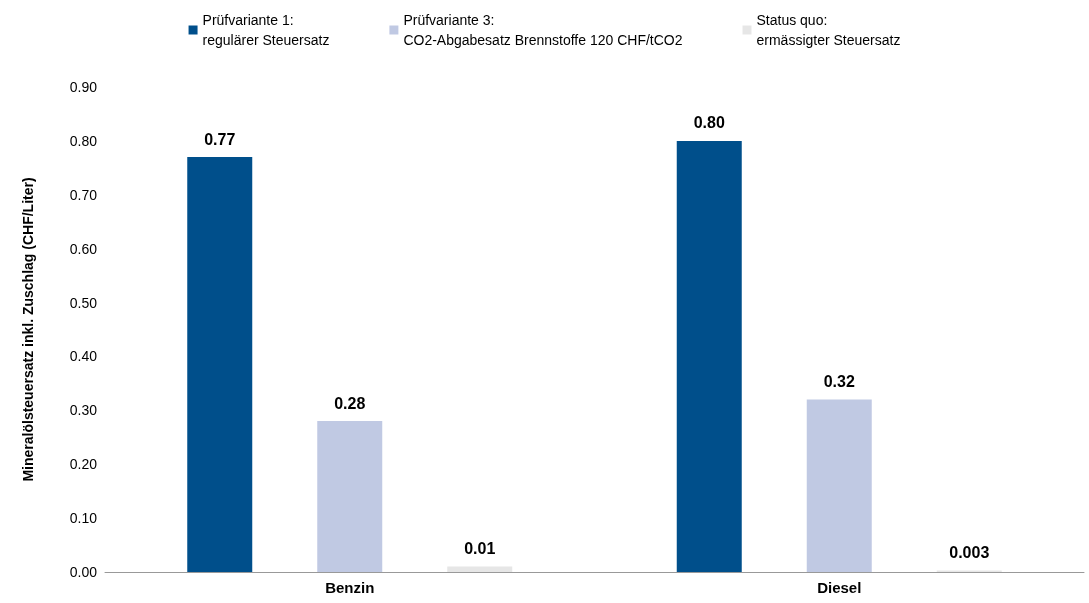 Image resolution: width=1089 pixels, height=603 pixels. Describe the element at coordinates (480, 549) in the screenshot. I see `data-label: 0.01` at that location.